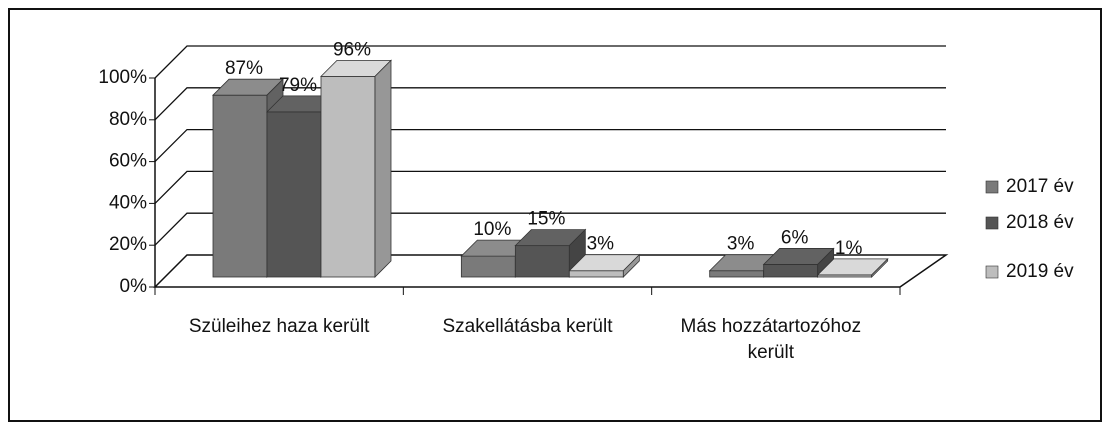 This screenshot has width=1109, height=425. Describe the element at coordinates (849, 248) in the screenshot. I see `value-label: 1%` at that location.